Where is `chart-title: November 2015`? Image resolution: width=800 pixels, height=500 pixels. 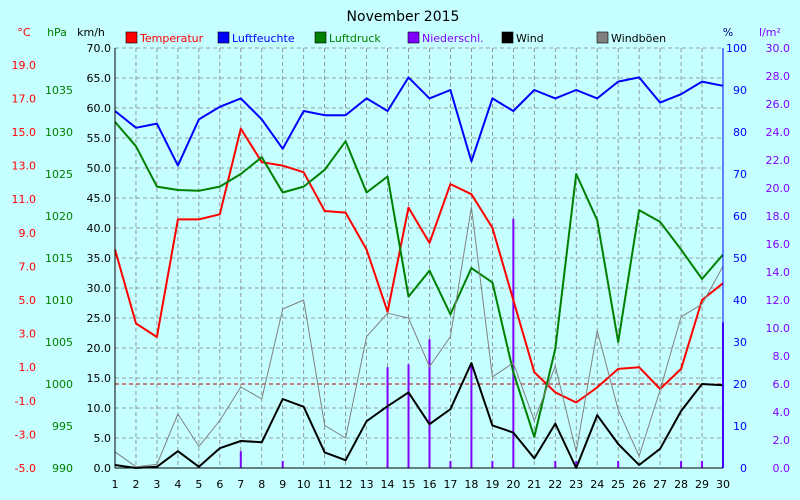 chart-title: November 2015 is located at coordinates (403, 17).